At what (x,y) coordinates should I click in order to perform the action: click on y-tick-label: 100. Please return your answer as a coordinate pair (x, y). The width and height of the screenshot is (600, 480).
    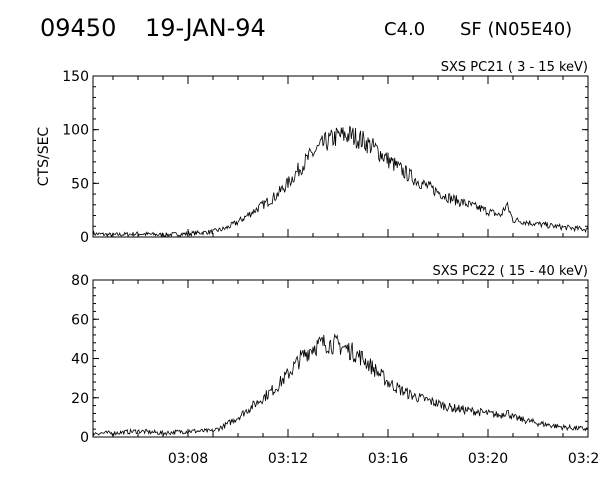
    Looking at the image, I should click on (75, 131).